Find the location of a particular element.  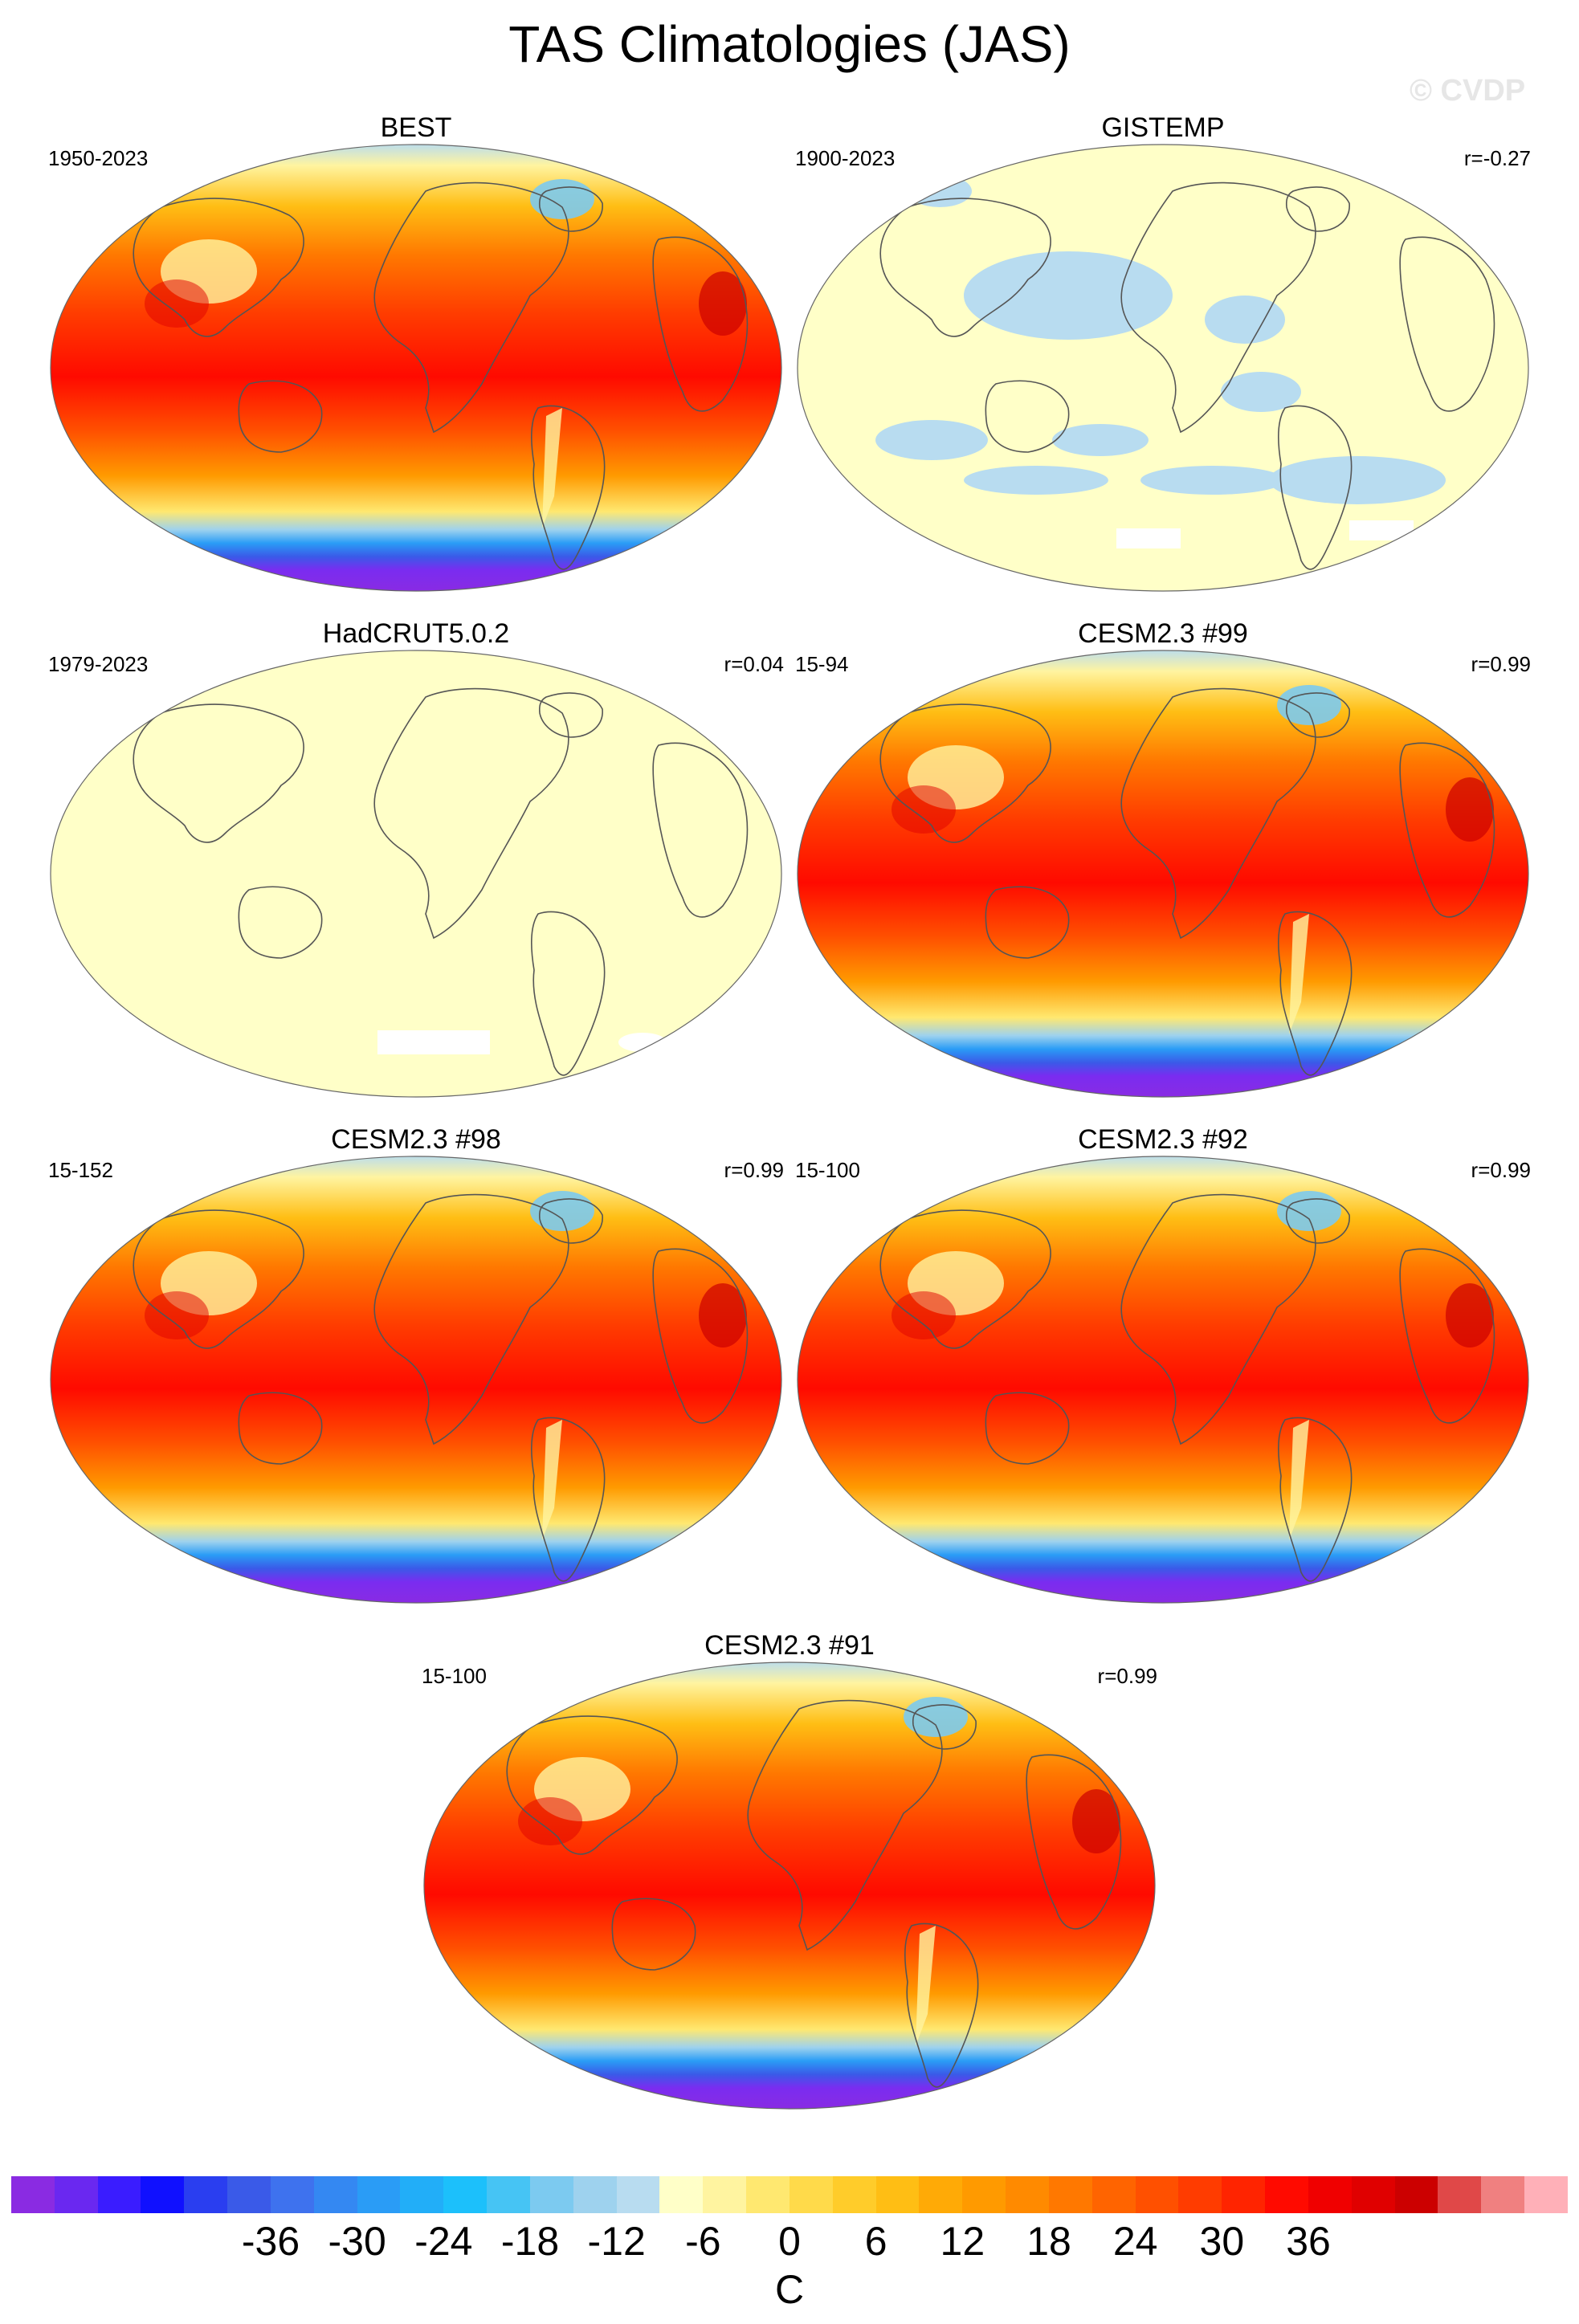

colorbar-tick-label: 24 is located at coordinates (1135, 2242).